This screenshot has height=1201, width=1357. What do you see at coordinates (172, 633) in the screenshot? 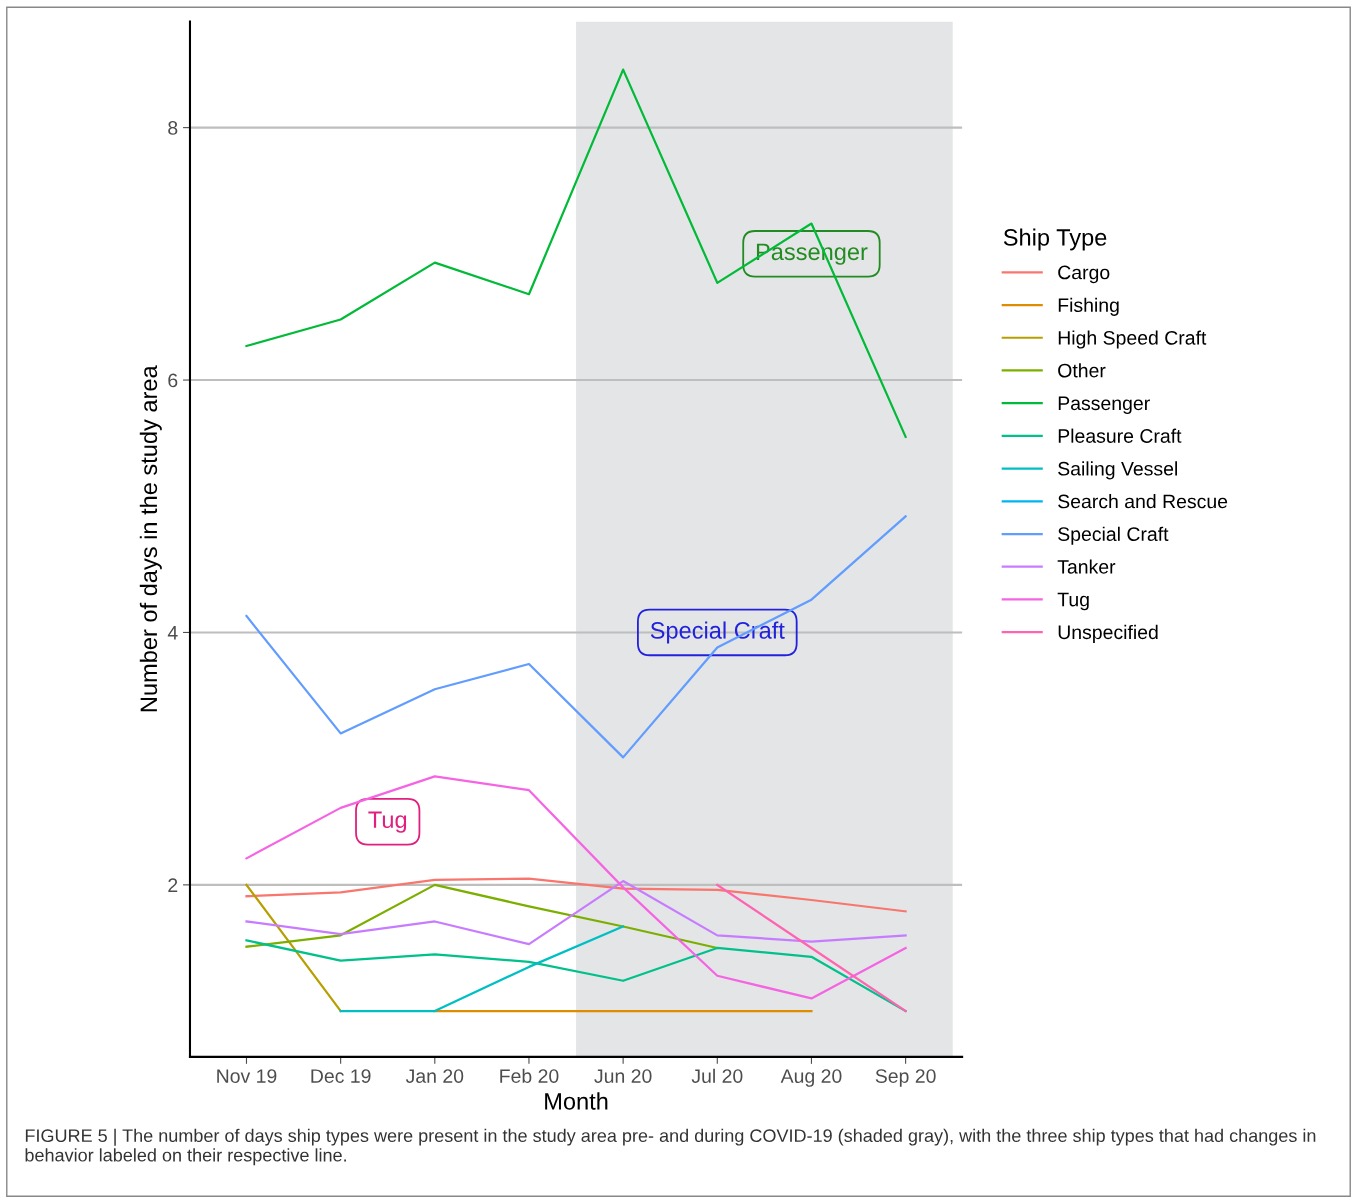
I see `y-tick-label: 4` at bounding box center [172, 633].